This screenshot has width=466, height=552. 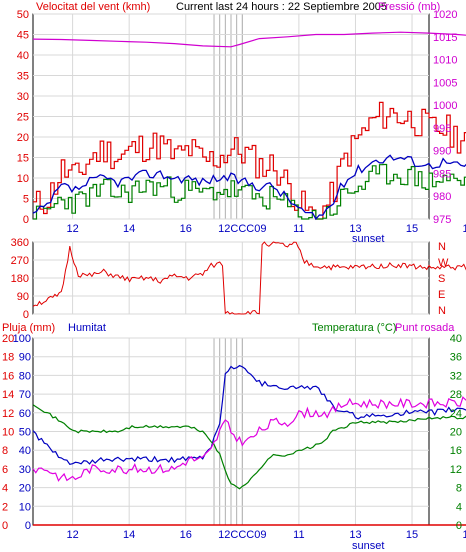 What do you see at coordinates (456, 395) in the screenshot?
I see `y-tick-temperature: 28` at bounding box center [456, 395].